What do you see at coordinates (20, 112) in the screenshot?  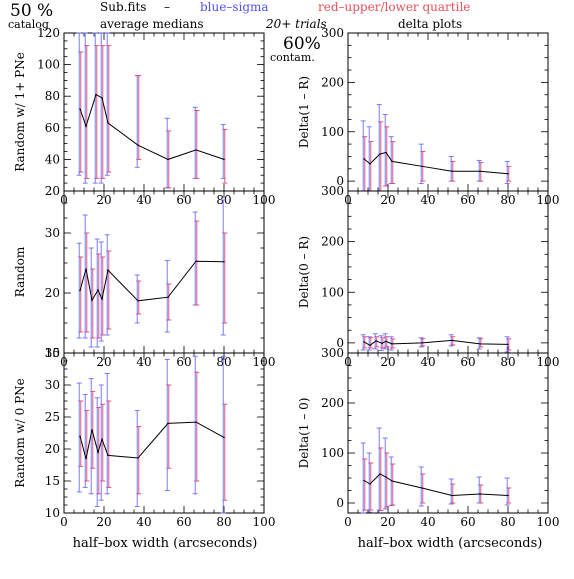 I see `y-axis-label: Random w/ 1+ PNe` at bounding box center [20, 112].